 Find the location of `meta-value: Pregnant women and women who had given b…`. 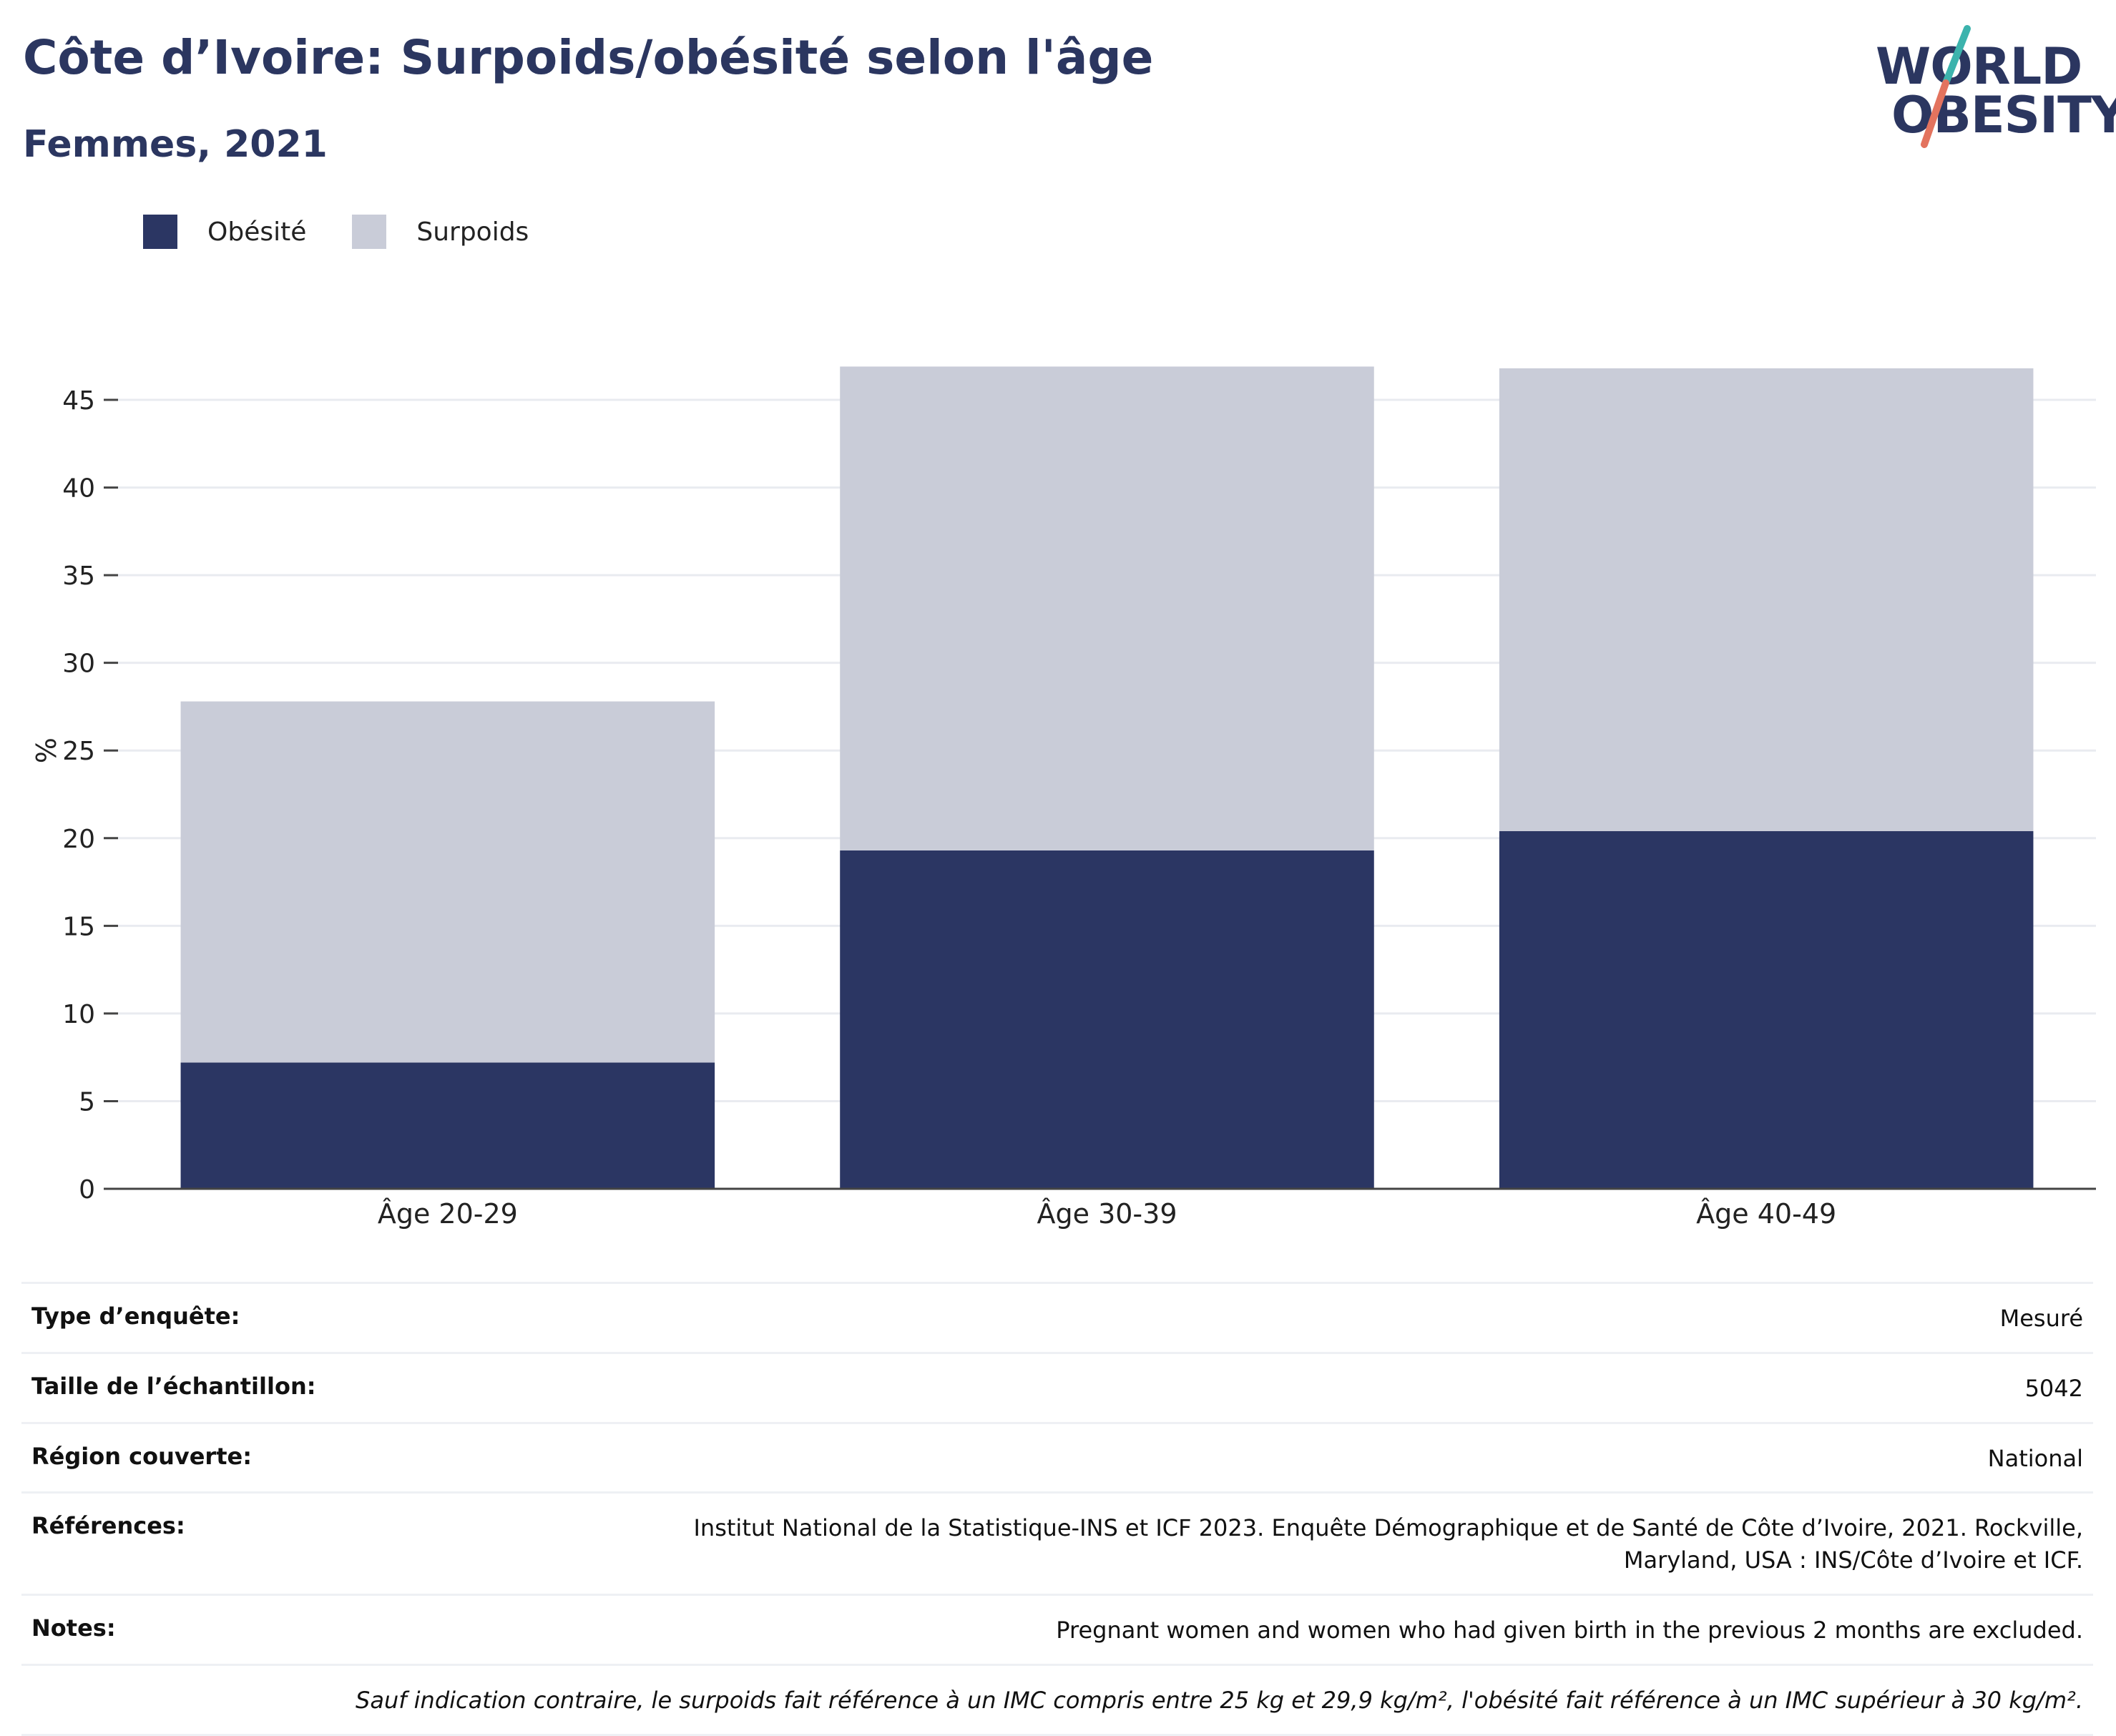

meta-value: Pregnant women and women who had given b… is located at coordinates (1569, 1630).